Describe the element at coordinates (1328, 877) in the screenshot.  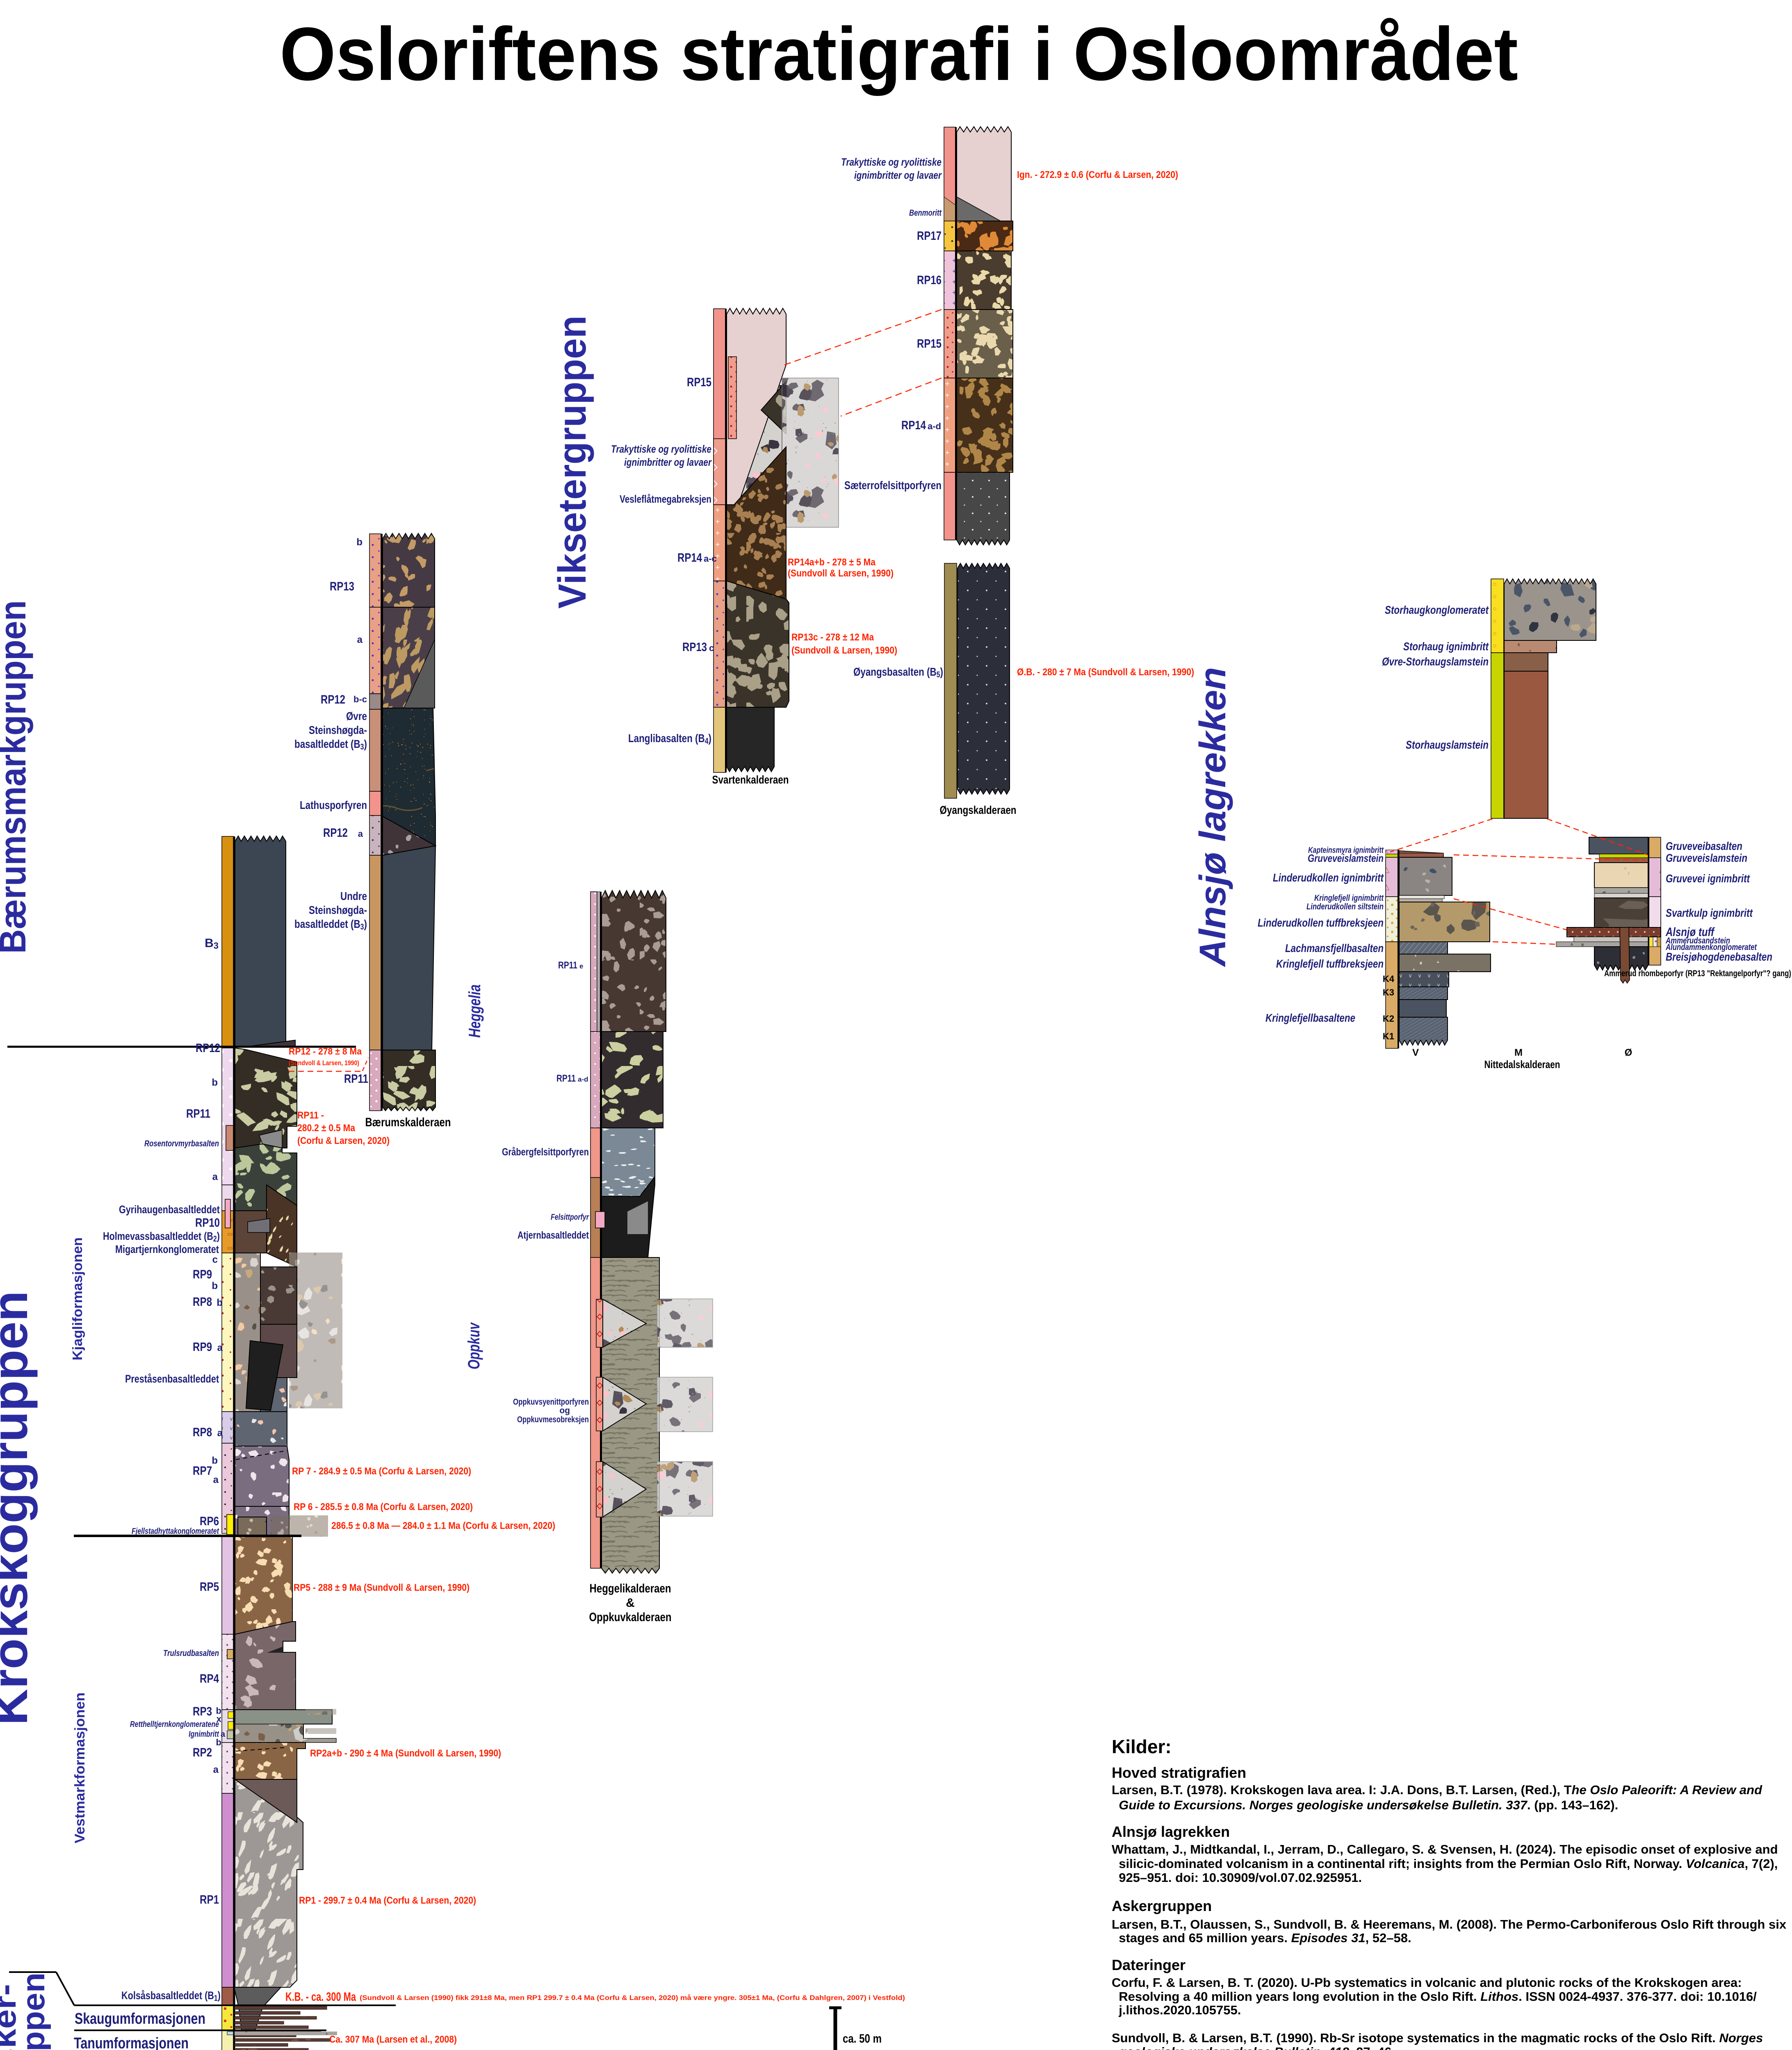
I see `svg-text: Linderudkollen ignimbritt` at that location.